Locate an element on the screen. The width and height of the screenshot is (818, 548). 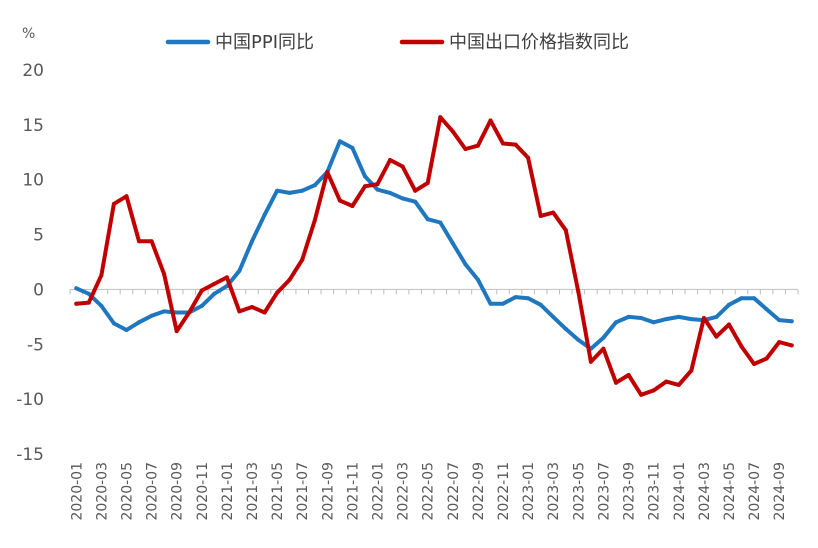
x-tick-label: 2020-11 is located at coordinates (203, 491).